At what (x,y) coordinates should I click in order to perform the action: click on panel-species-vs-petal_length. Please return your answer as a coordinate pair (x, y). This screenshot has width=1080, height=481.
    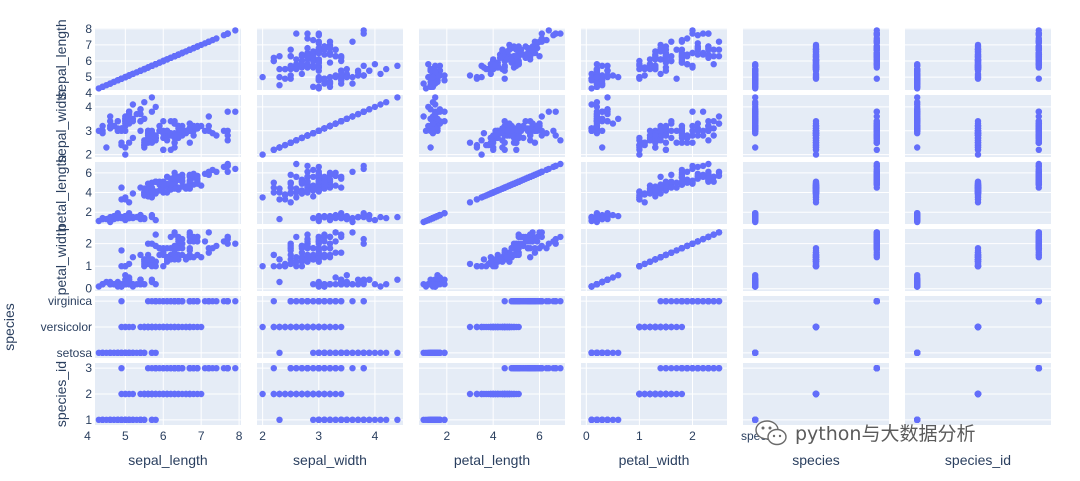
    Looking at the image, I should click on (492, 327).